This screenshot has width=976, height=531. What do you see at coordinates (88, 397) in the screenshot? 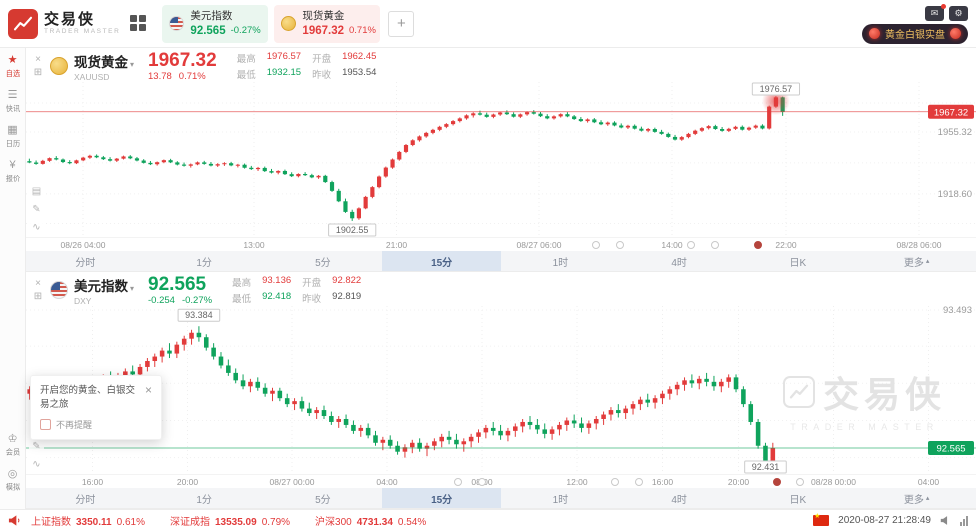
I see `popup-text: 开启您的黄金、白银交易之旅` at bounding box center [88, 397].